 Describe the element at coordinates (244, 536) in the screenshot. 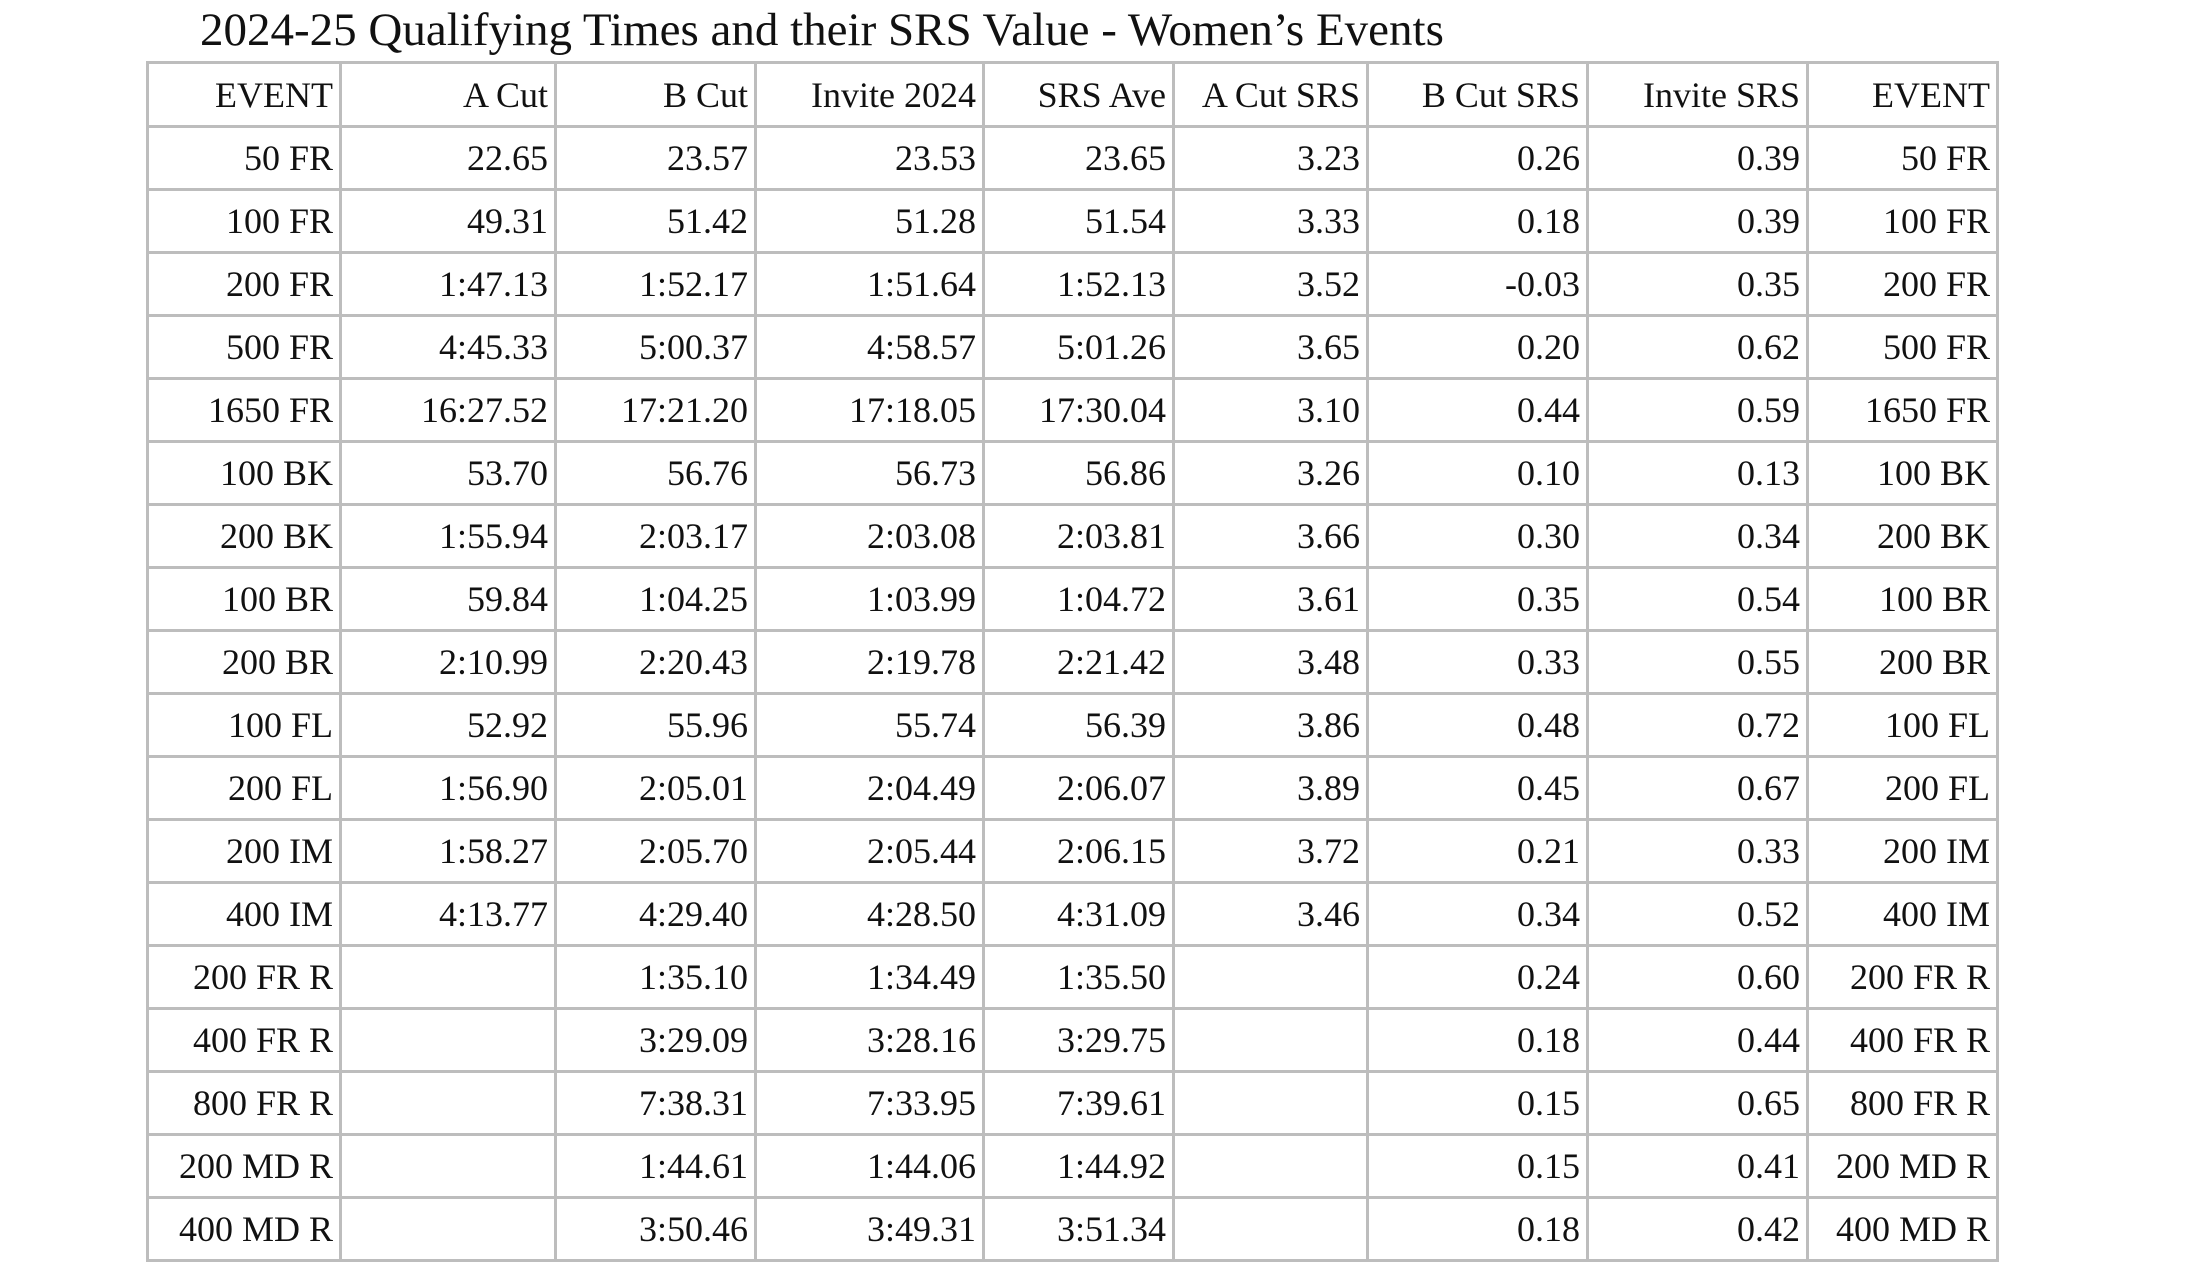

I see `cell-event: 200 BK` at that location.